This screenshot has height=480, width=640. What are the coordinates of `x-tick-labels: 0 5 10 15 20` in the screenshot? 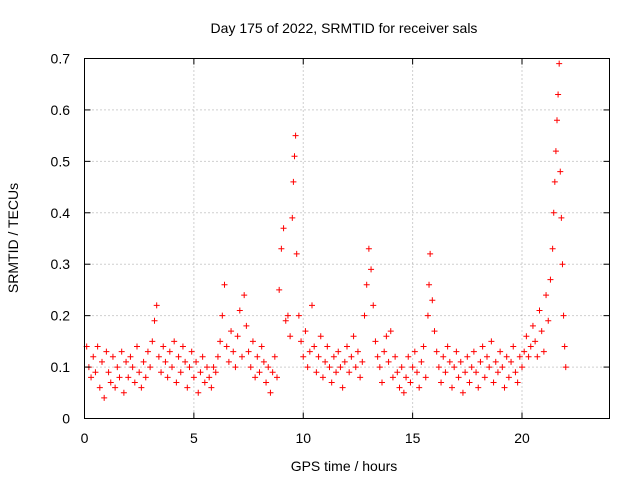 It's located at (305, 438).